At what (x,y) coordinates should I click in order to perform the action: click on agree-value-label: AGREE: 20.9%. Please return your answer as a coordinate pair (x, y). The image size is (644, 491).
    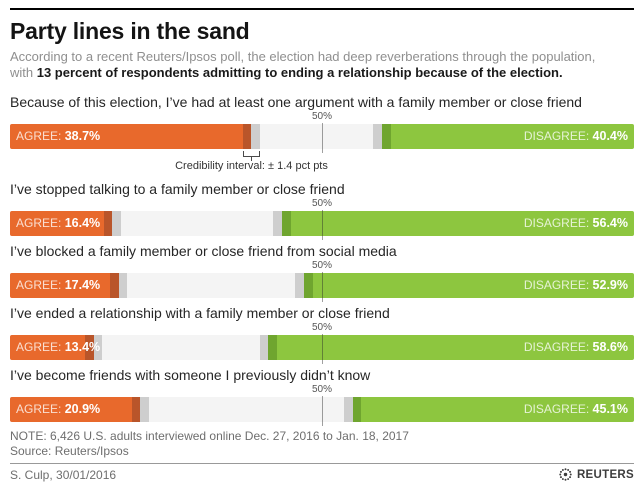
    Looking at the image, I should click on (58, 409).